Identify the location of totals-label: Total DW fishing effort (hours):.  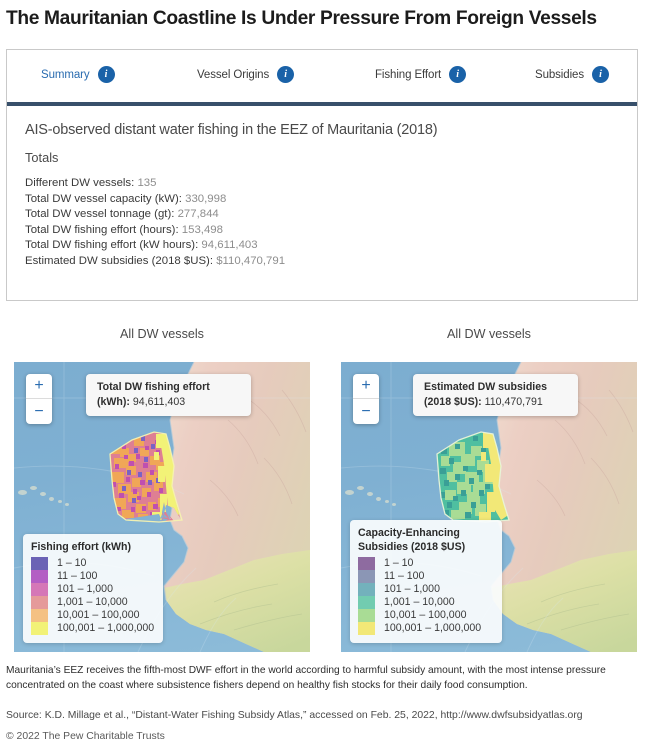
(102, 229).